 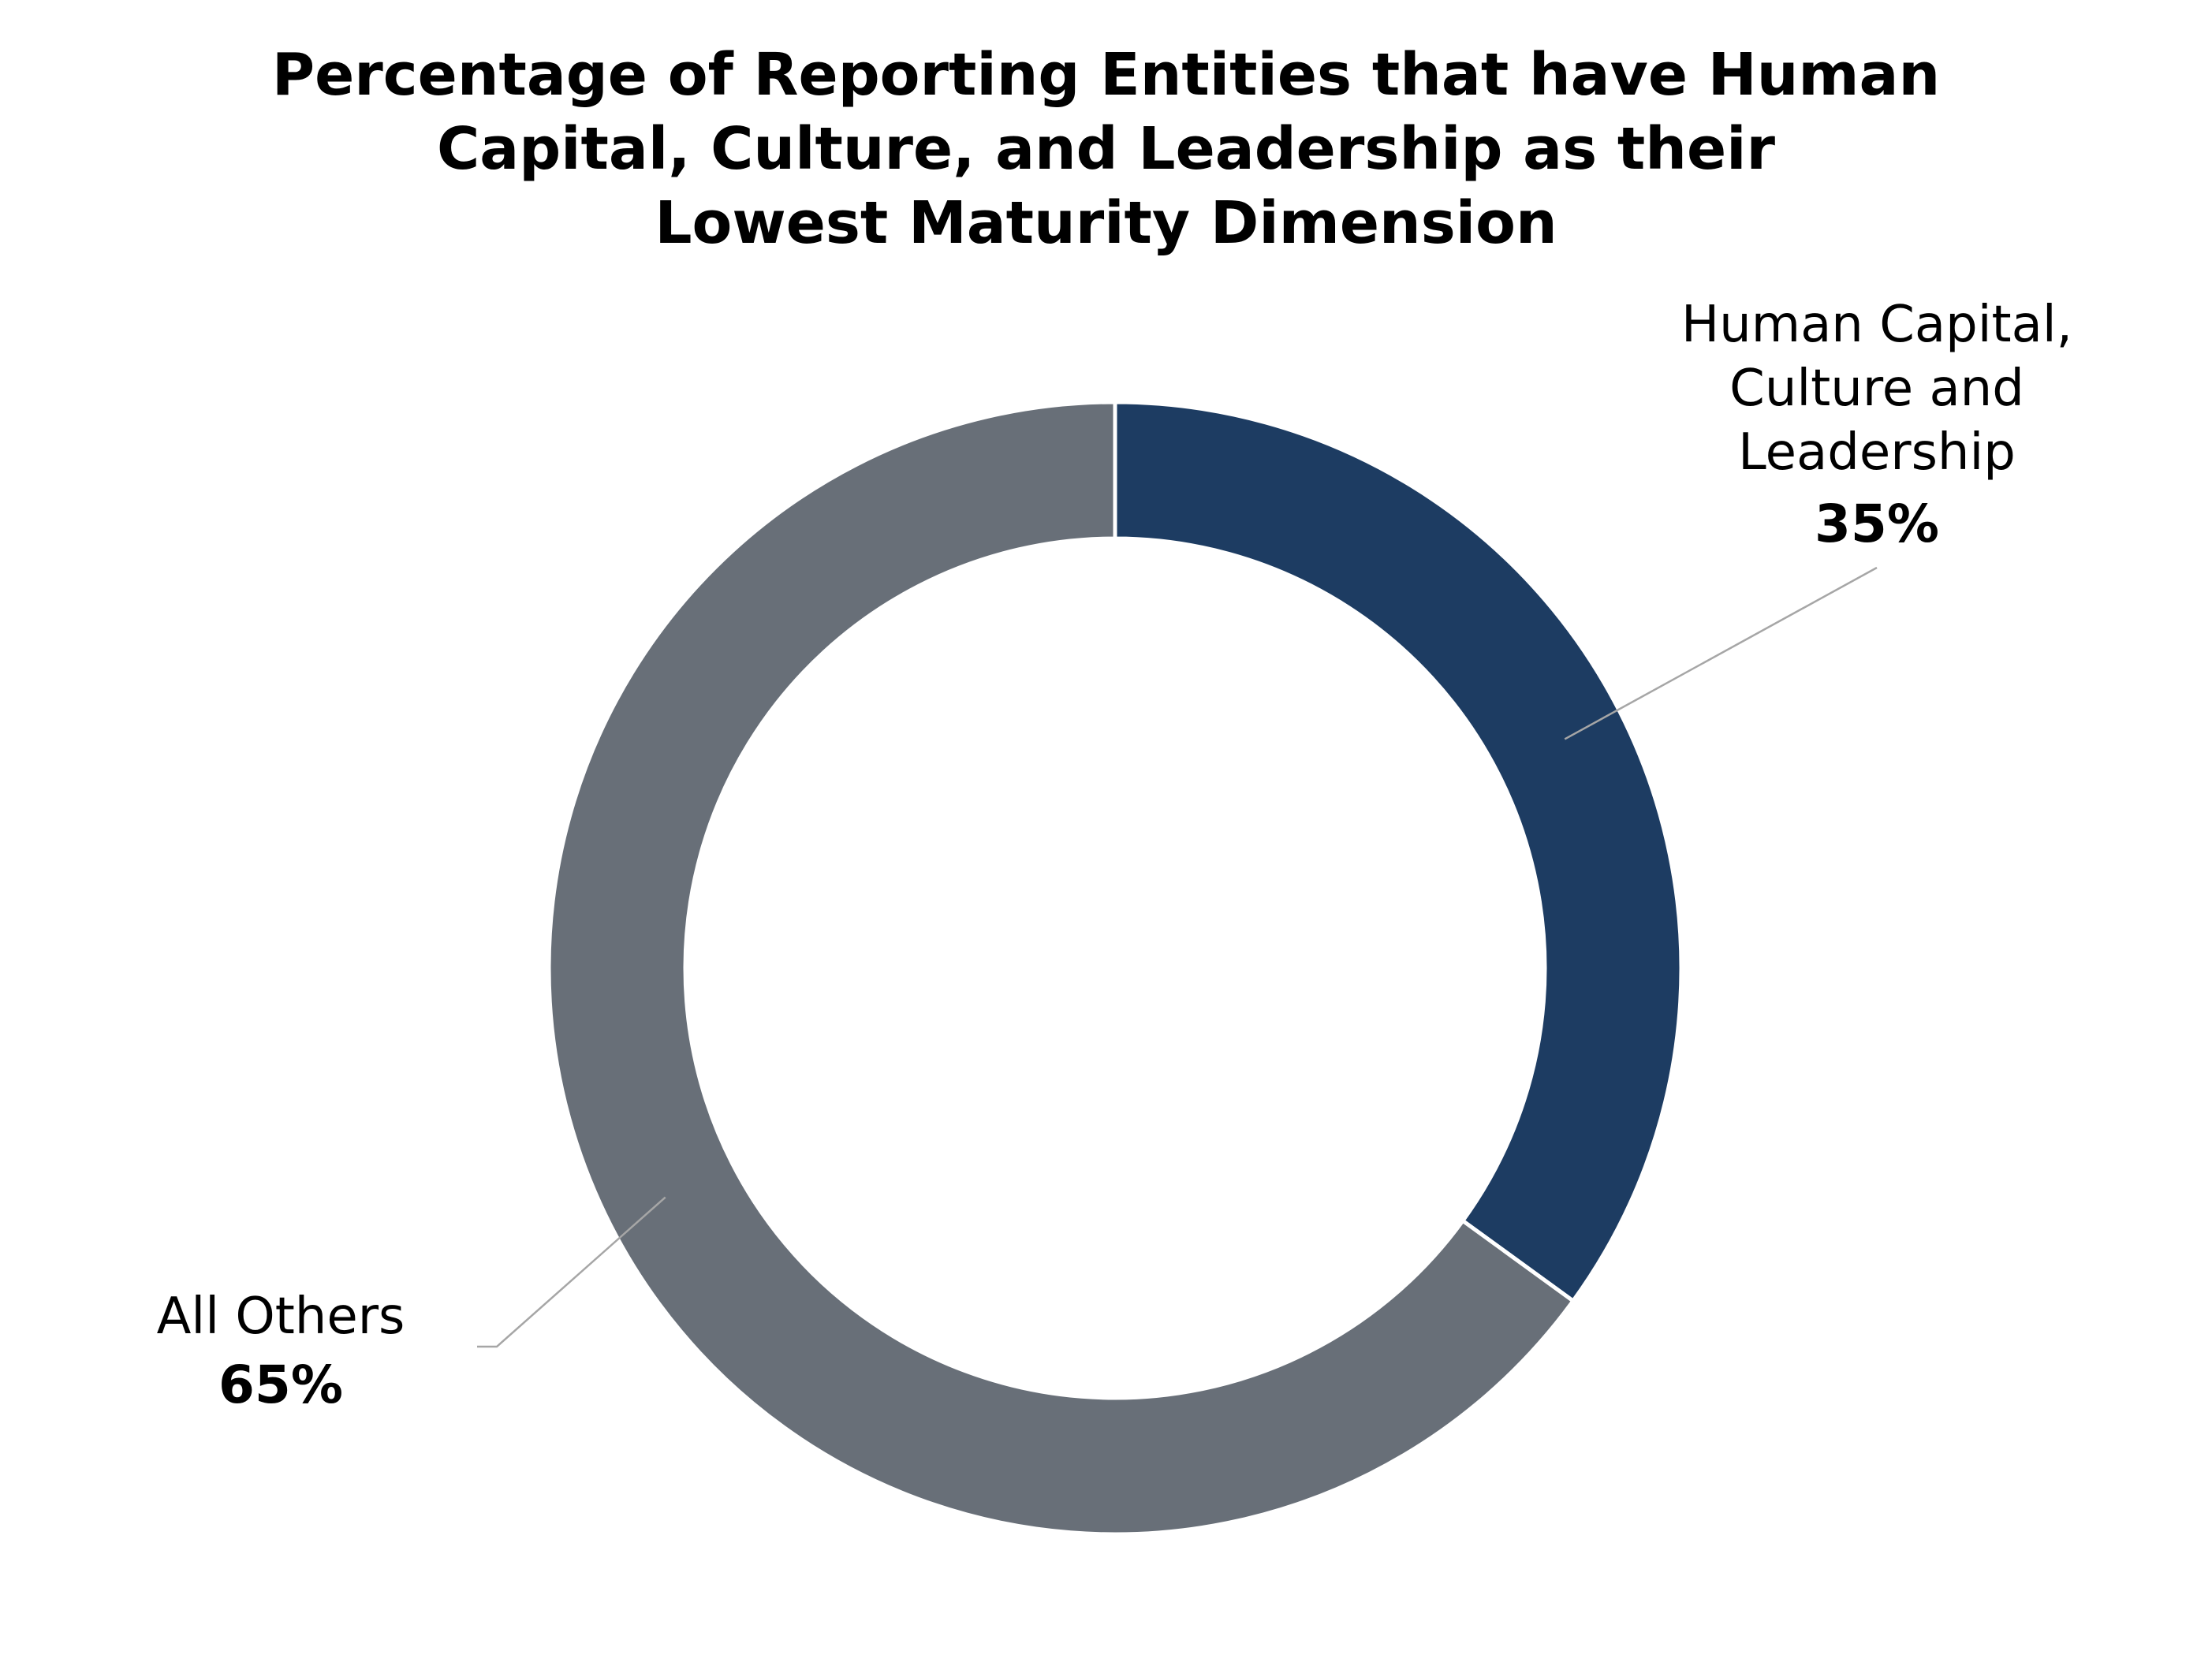 What do you see at coordinates (281, 1316) in the screenshot?
I see `slice-label-all-others: All Others` at bounding box center [281, 1316].